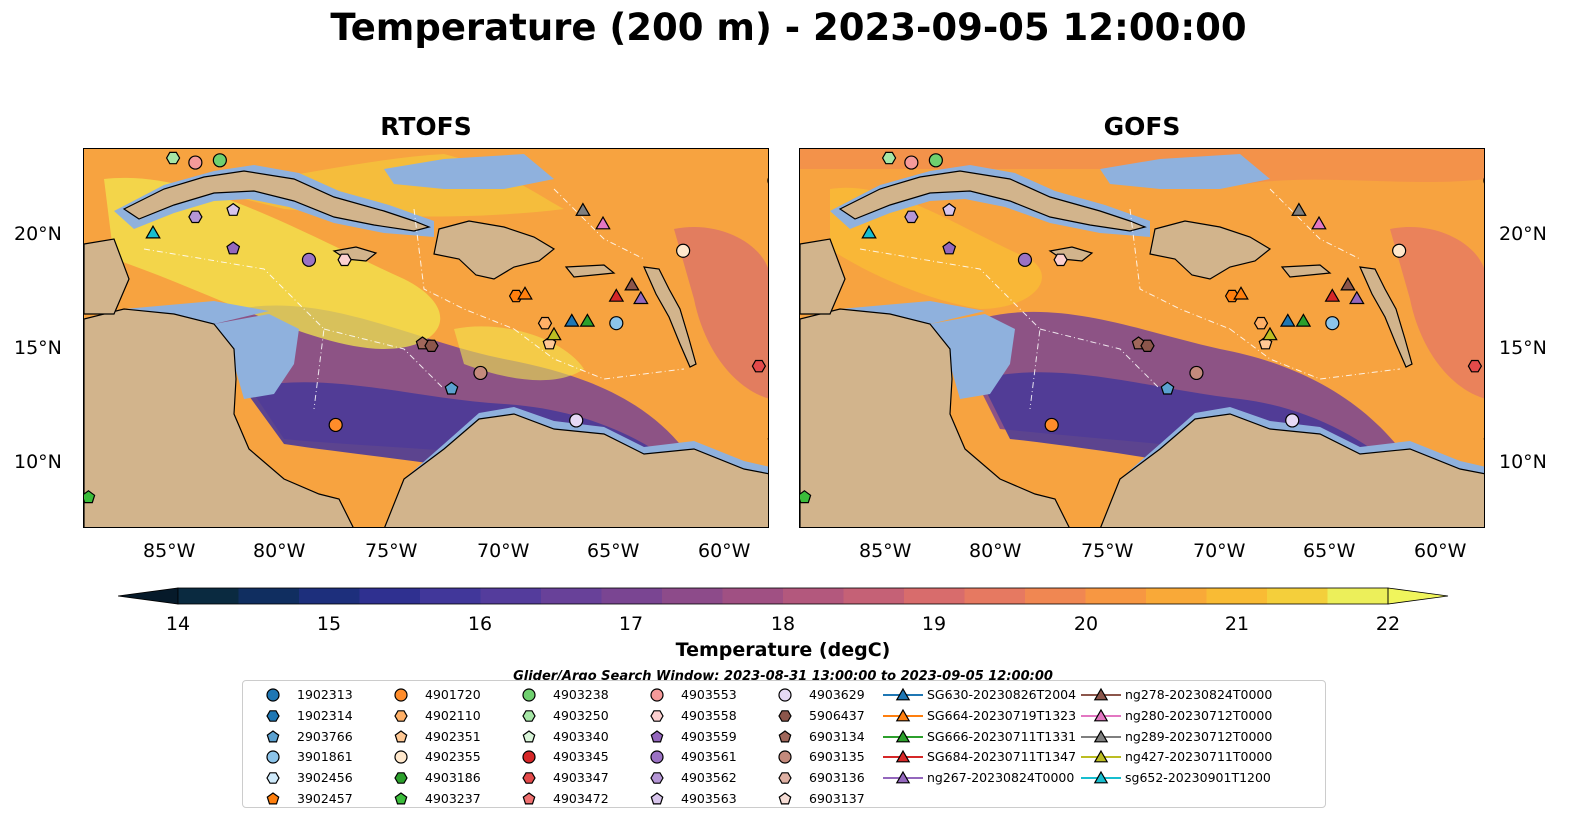  I want to click on legend-label: 4903561, so click(709, 757).